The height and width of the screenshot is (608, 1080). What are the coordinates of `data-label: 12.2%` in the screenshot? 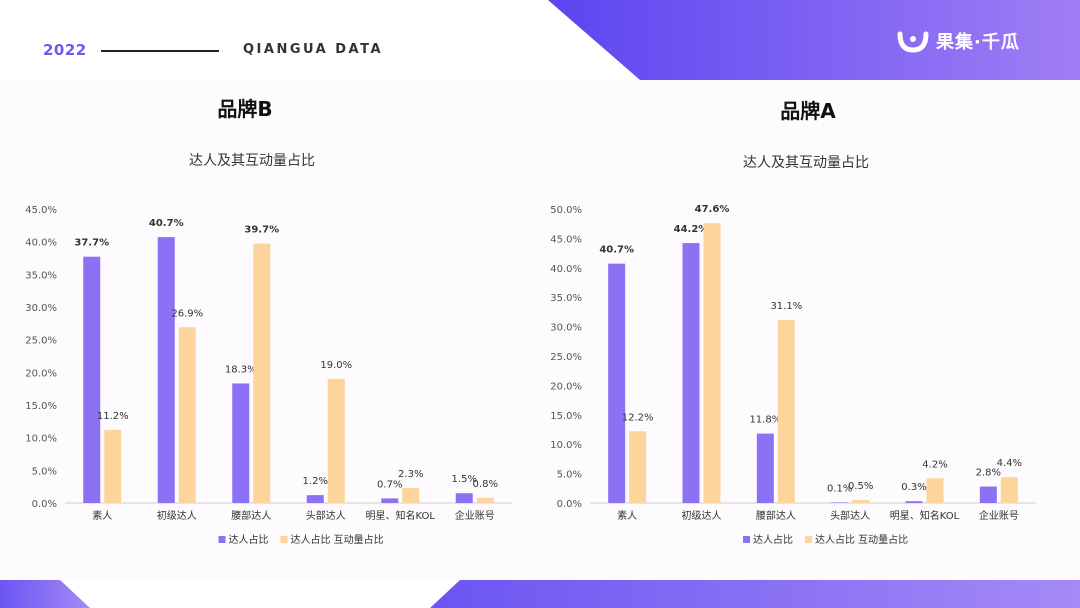 It's located at (638, 417).